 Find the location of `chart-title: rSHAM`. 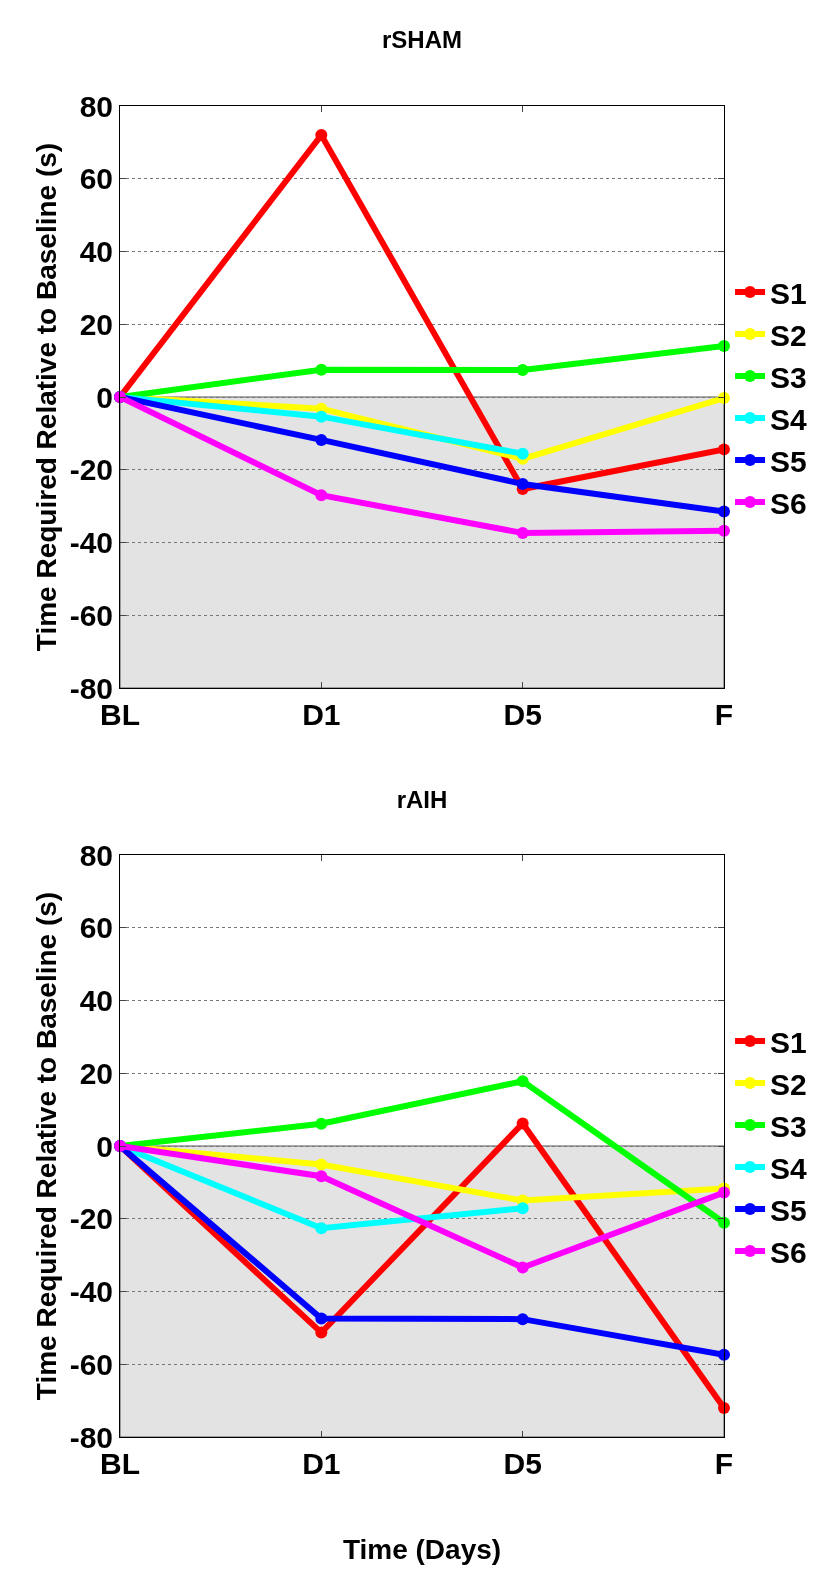

chart-title: rSHAM is located at coordinates (422, 40).